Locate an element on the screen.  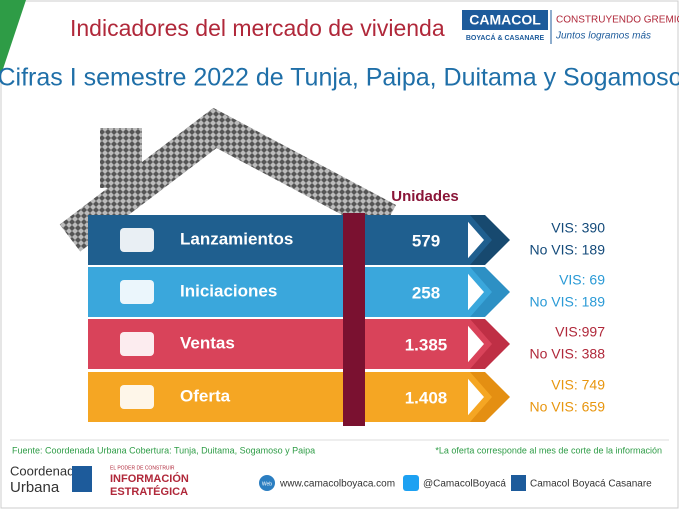
twitter: @CamacolBoyacá is located at coordinates (464, 484).